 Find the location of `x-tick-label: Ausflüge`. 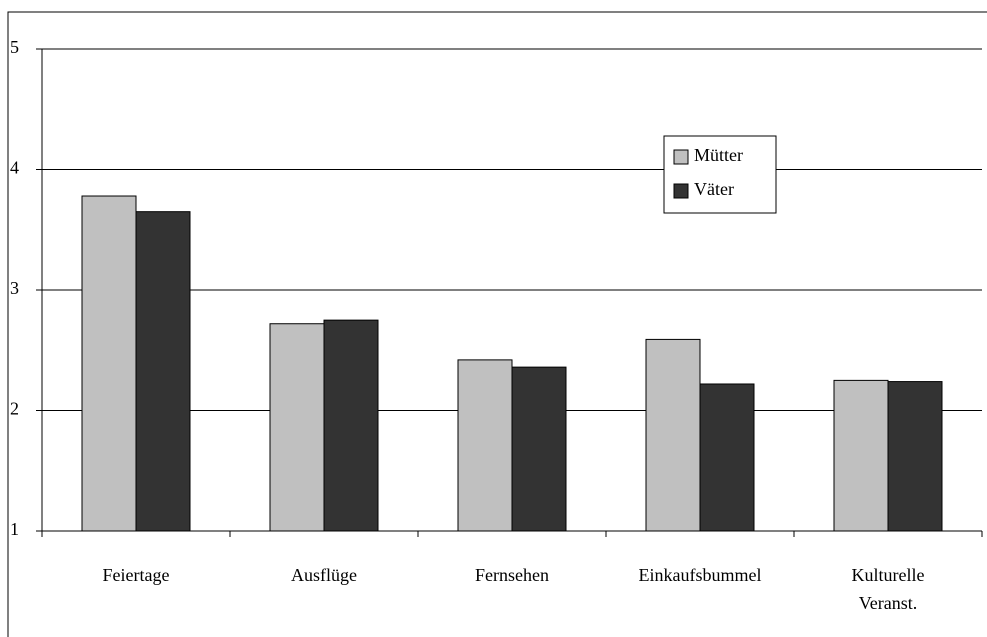

x-tick-label: Ausflüge is located at coordinates (324, 575).